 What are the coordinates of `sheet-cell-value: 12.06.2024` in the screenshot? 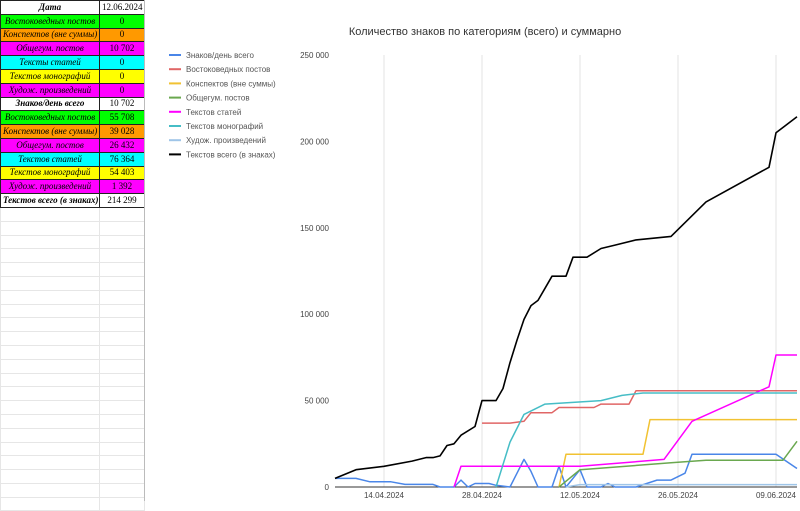 It's located at (122, 7).